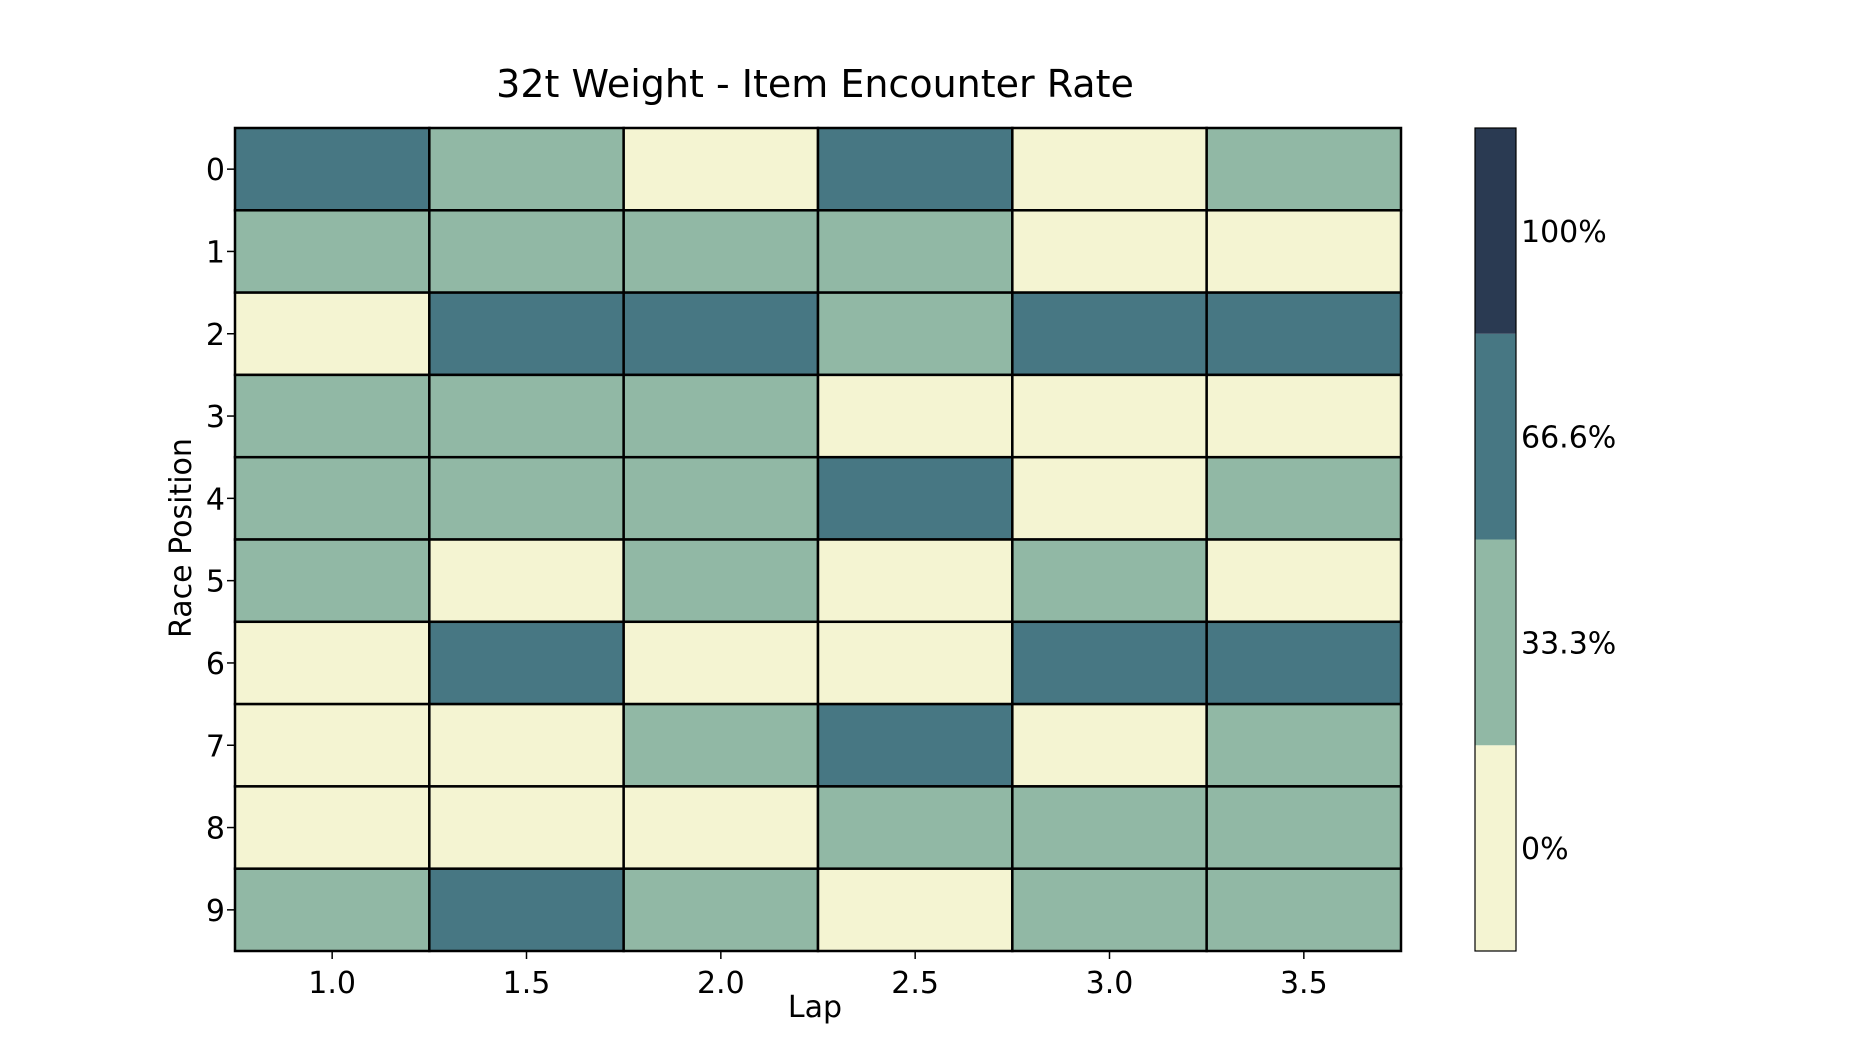 The width and height of the screenshot is (1850, 1050). What do you see at coordinates (215, 252) in the screenshot?
I see `y-tick-label: 1` at bounding box center [215, 252].